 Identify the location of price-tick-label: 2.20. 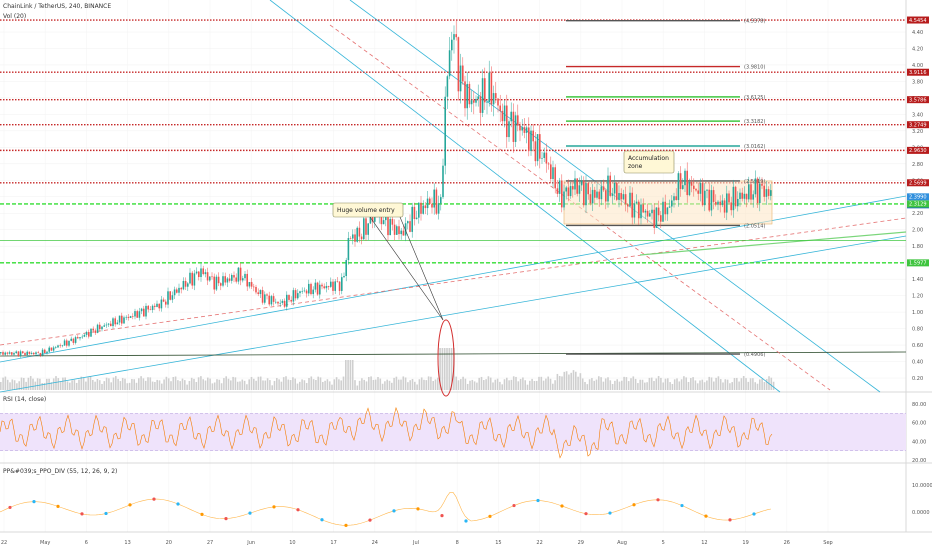
(917, 214).